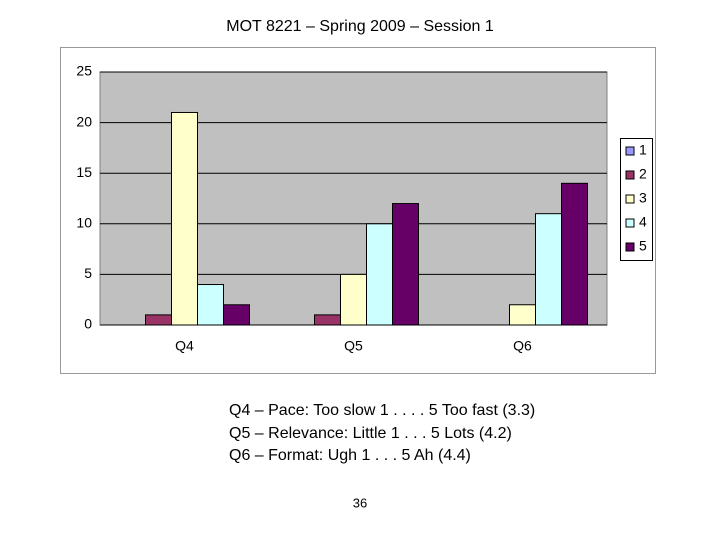 Image resolution: width=720 pixels, height=545 pixels. Describe the element at coordinates (84, 223) in the screenshot. I see `y-tick-label: 10` at that location.